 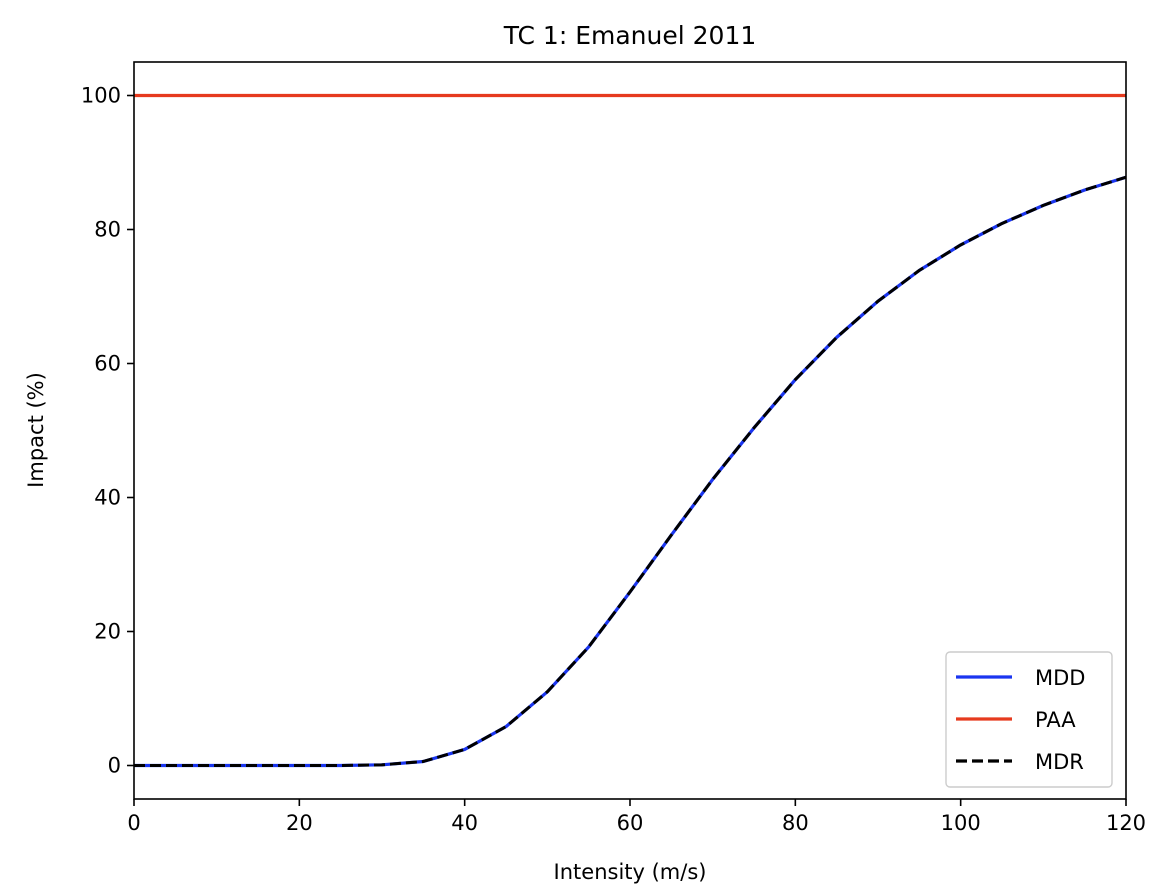 What do you see at coordinates (299, 823) in the screenshot?
I see `x-tick-label: 20` at bounding box center [299, 823].